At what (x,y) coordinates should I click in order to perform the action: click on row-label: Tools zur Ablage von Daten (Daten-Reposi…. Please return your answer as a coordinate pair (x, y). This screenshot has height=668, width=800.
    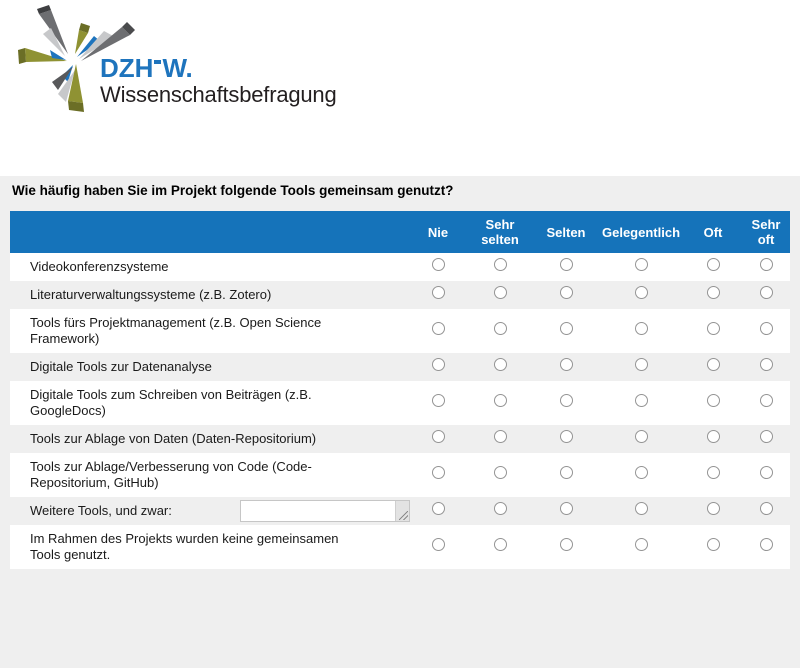
    Looking at the image, I should click on (173, 438).